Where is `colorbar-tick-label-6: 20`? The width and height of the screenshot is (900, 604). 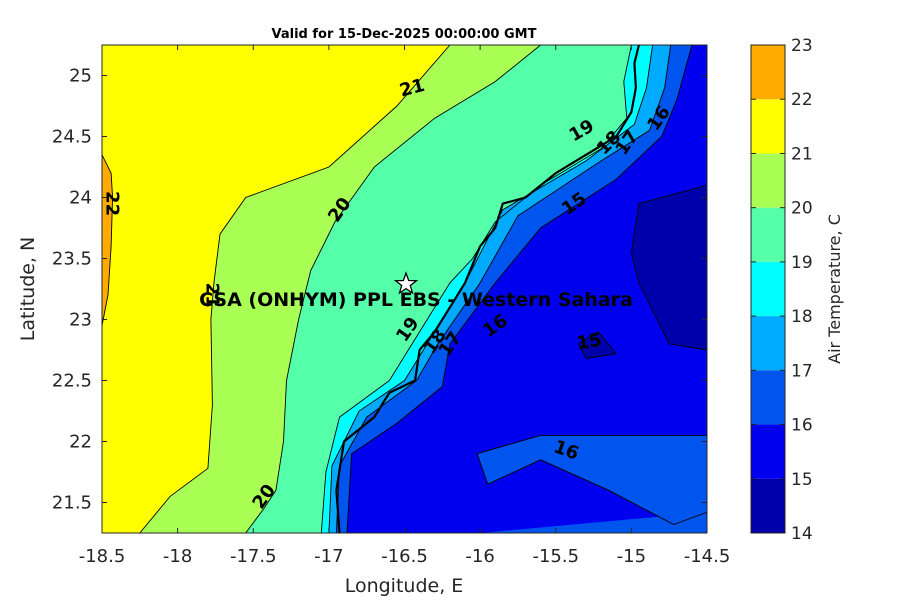
colorbar-tick-label-6: 20 is located at coordinates (802, 209).